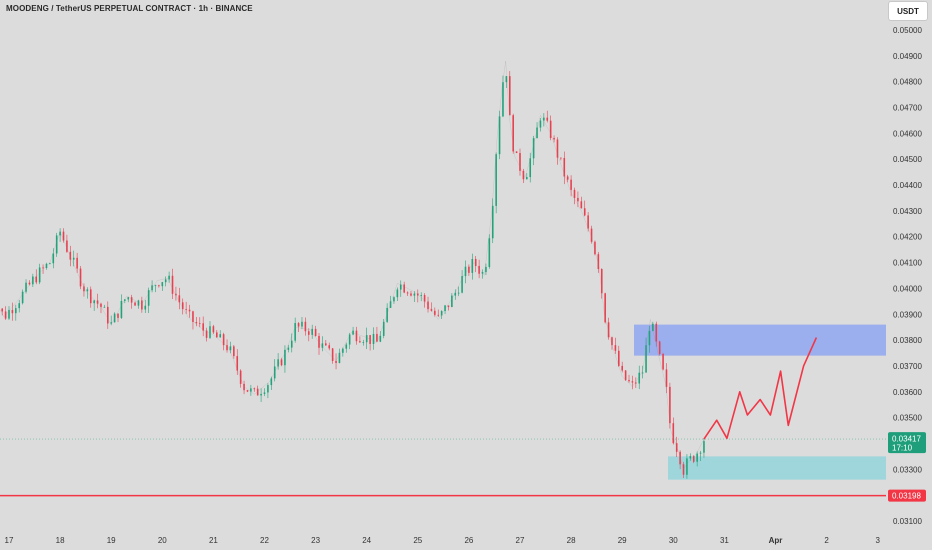  Describe the element at coordinates (907, 392) in the screenshot. I see `y-tick-label: 0.03600` at that location.